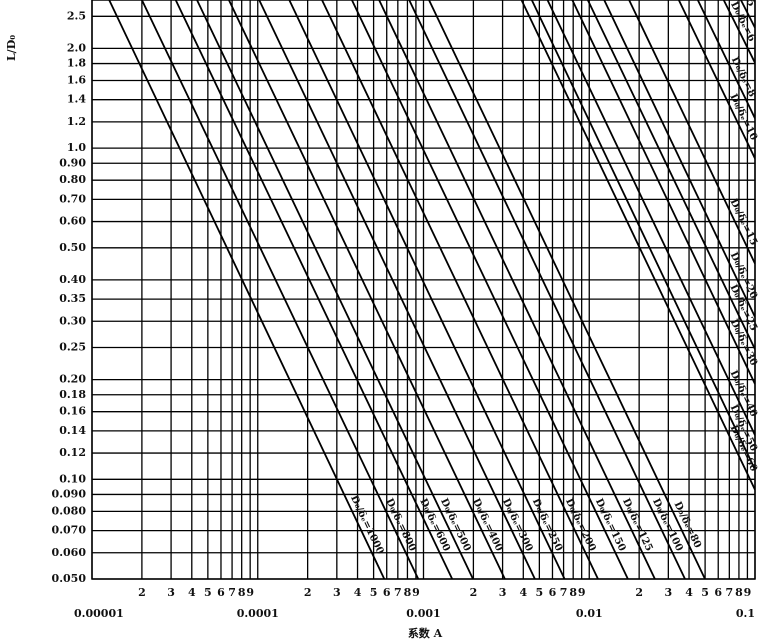 The width and height of the screenshot is (766, 644). What do you see at coordinates (76, 79) in the screenshot?
I see `y-tick-label: 1.6` at bounding box center [76, 79].